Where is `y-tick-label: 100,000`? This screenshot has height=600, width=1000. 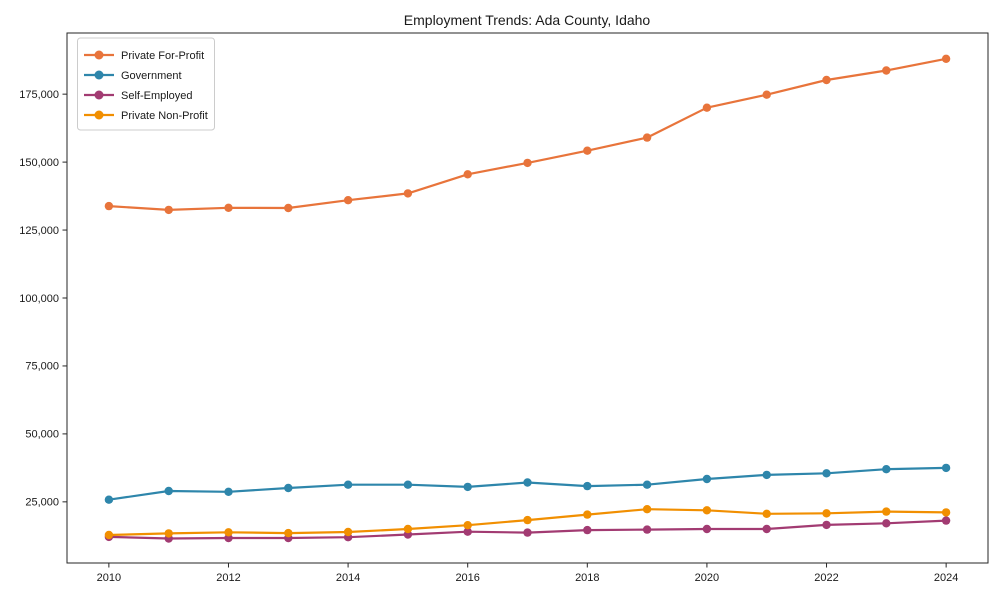
y-tick-label: 100,000 is located at coordinates (39, 299).